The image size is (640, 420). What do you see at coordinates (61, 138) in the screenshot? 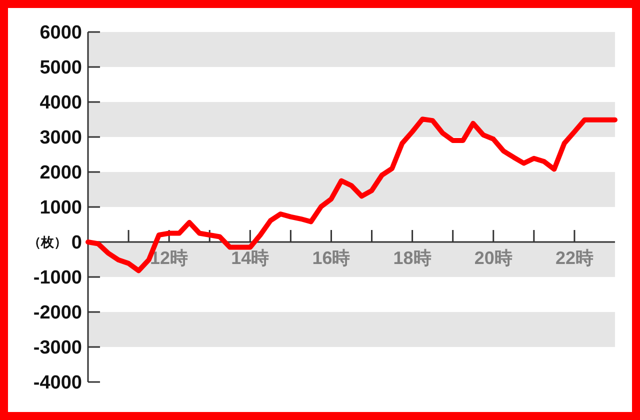
I see `y-tick-label: 3000` at bounding box center [61, 138].